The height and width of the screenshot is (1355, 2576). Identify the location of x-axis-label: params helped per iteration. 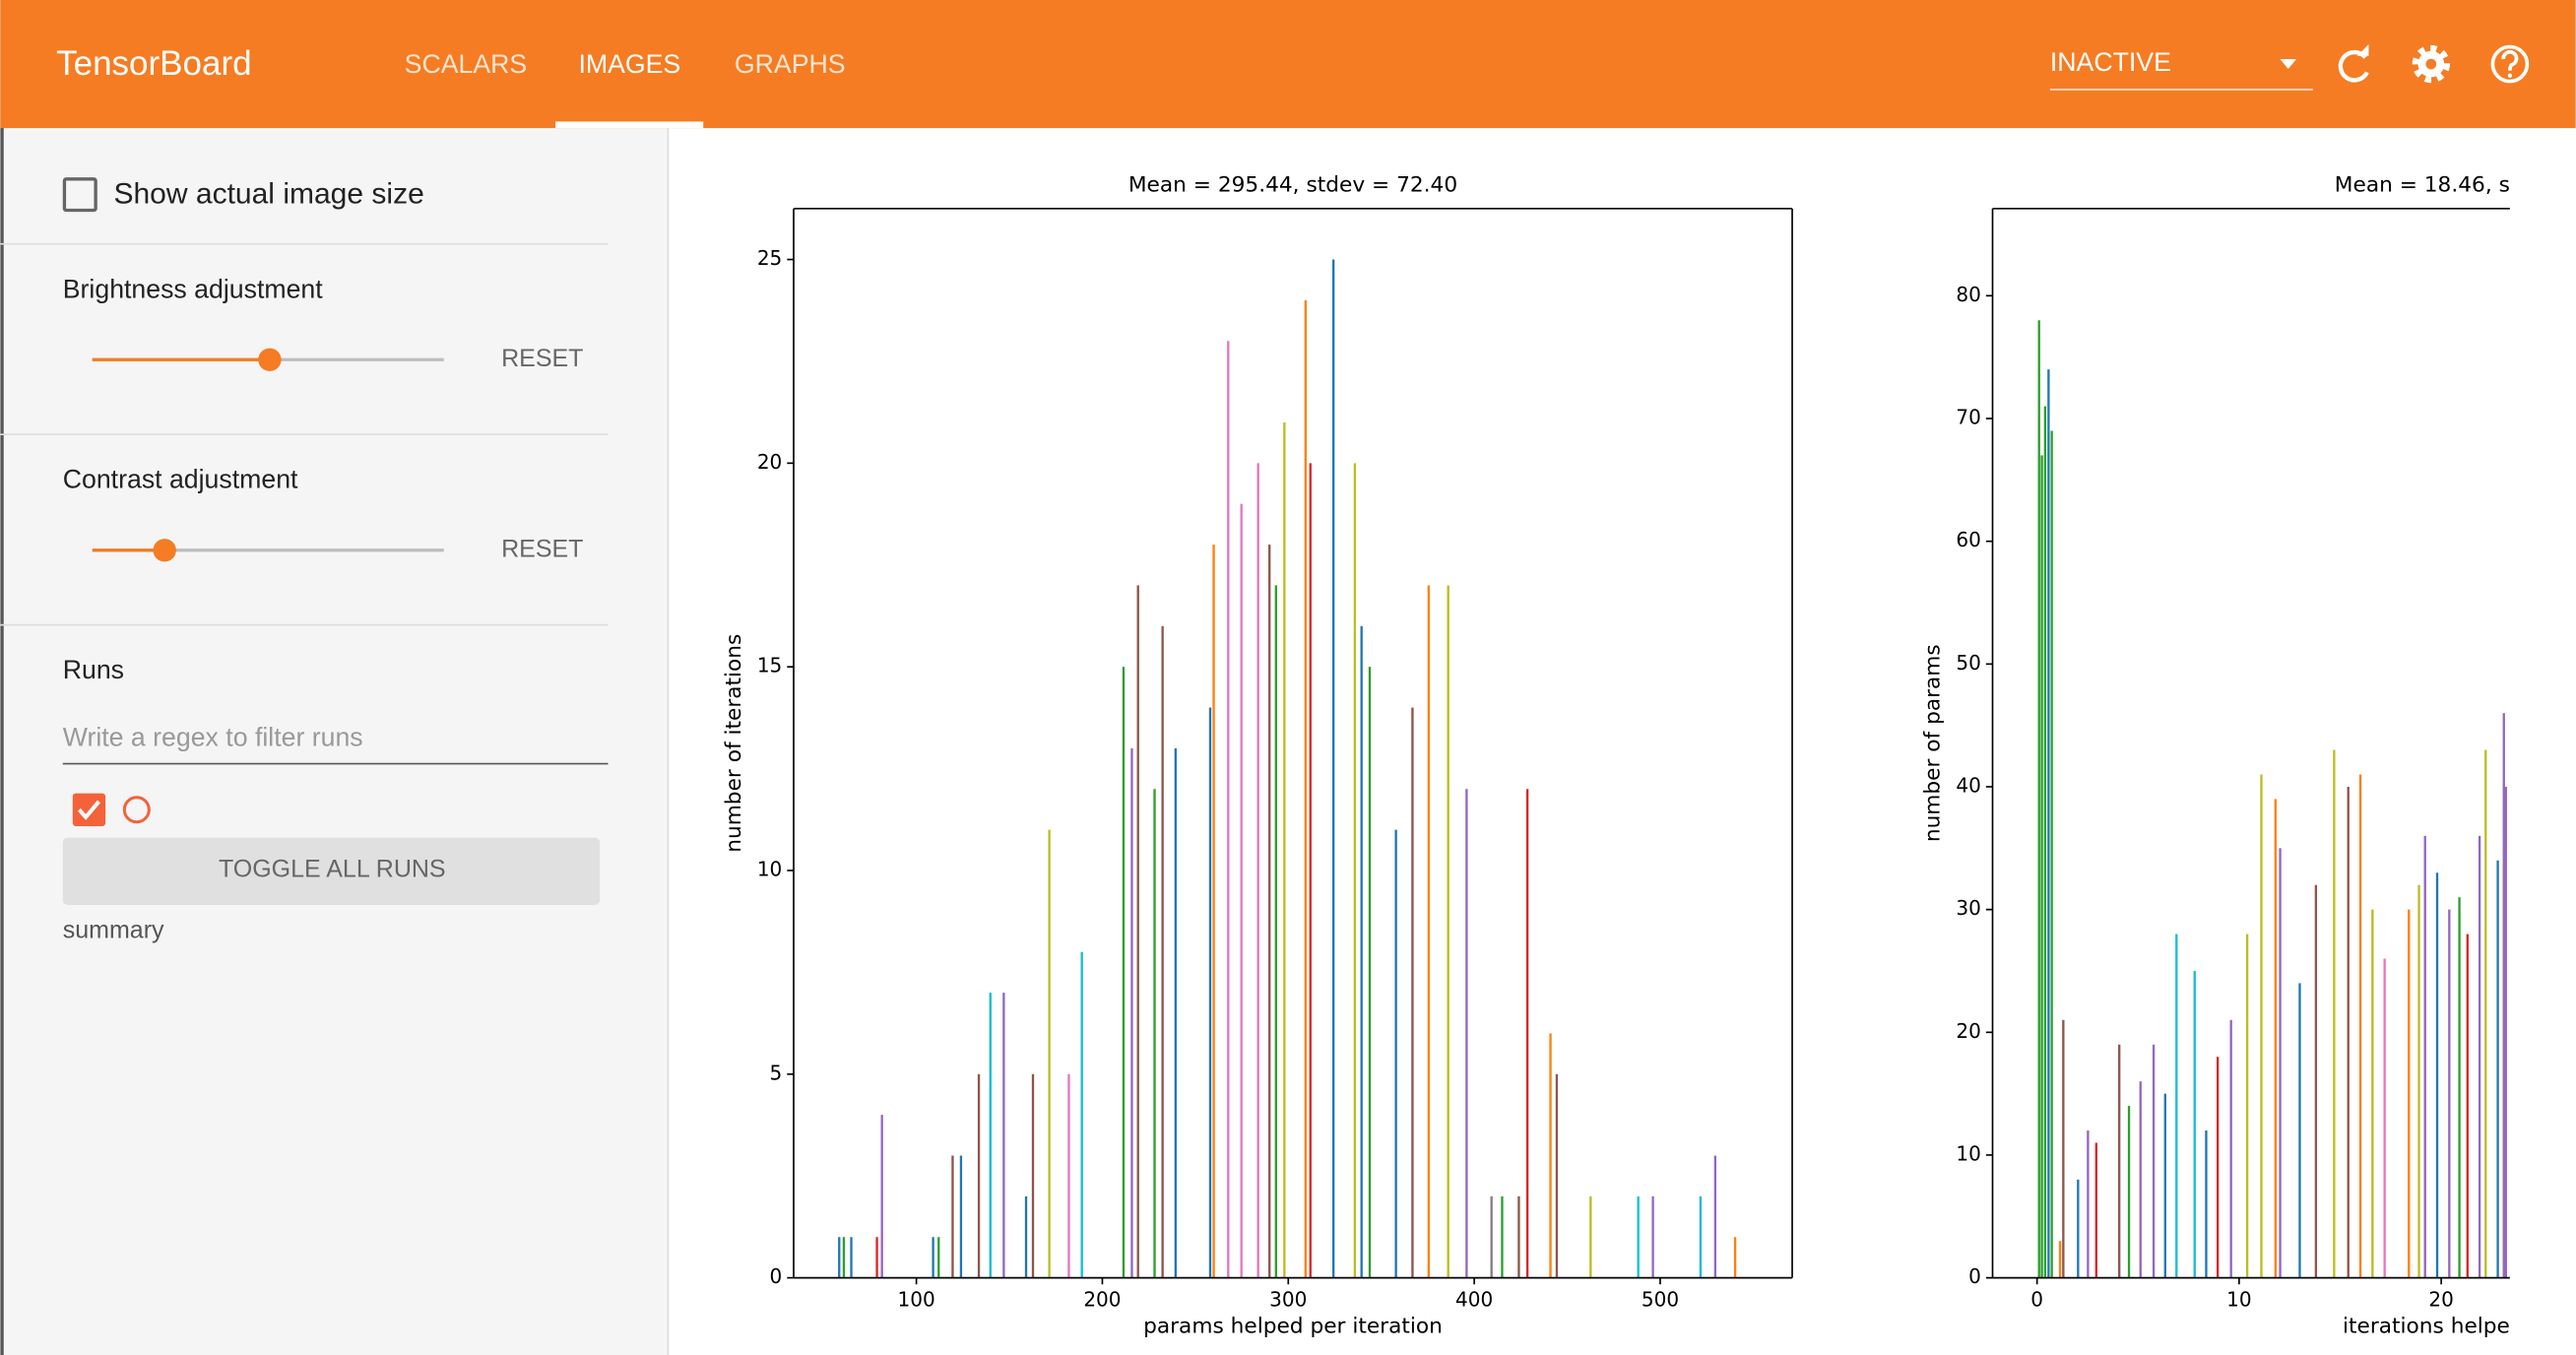
(1293, 1327).